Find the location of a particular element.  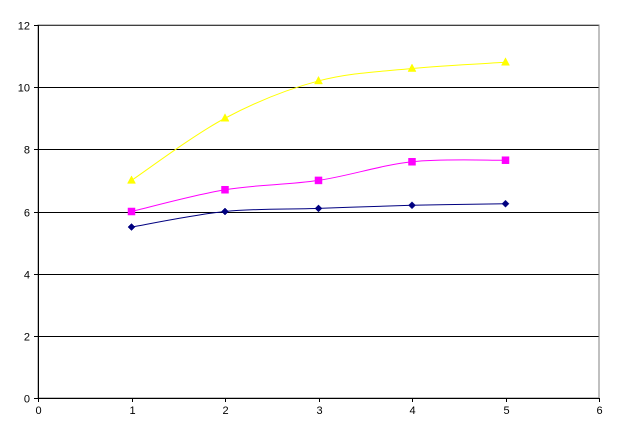

y-tick-label-12: 12 is located at coordinates (24, 27).